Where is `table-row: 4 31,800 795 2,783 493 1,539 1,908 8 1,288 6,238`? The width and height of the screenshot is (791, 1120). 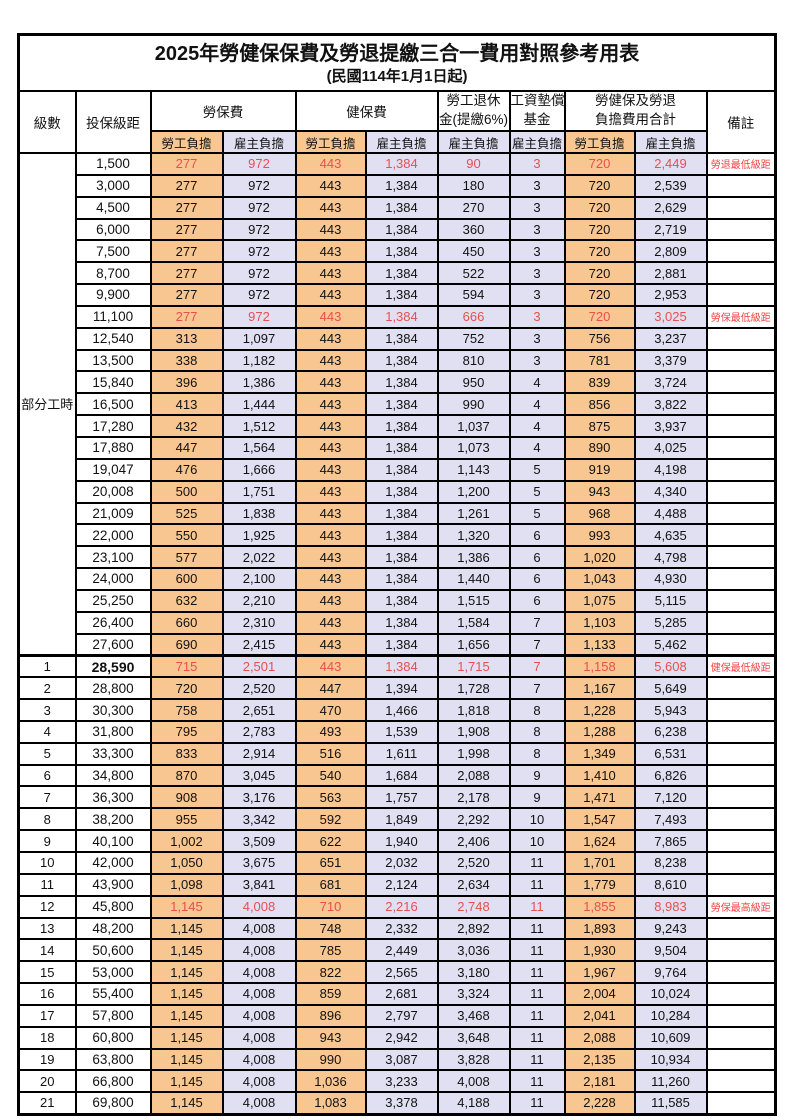 table-row: 4 31,800 795 2,783 493 1,539 1,908 8 1,288 6,238 is located at coordinates (397, 731).